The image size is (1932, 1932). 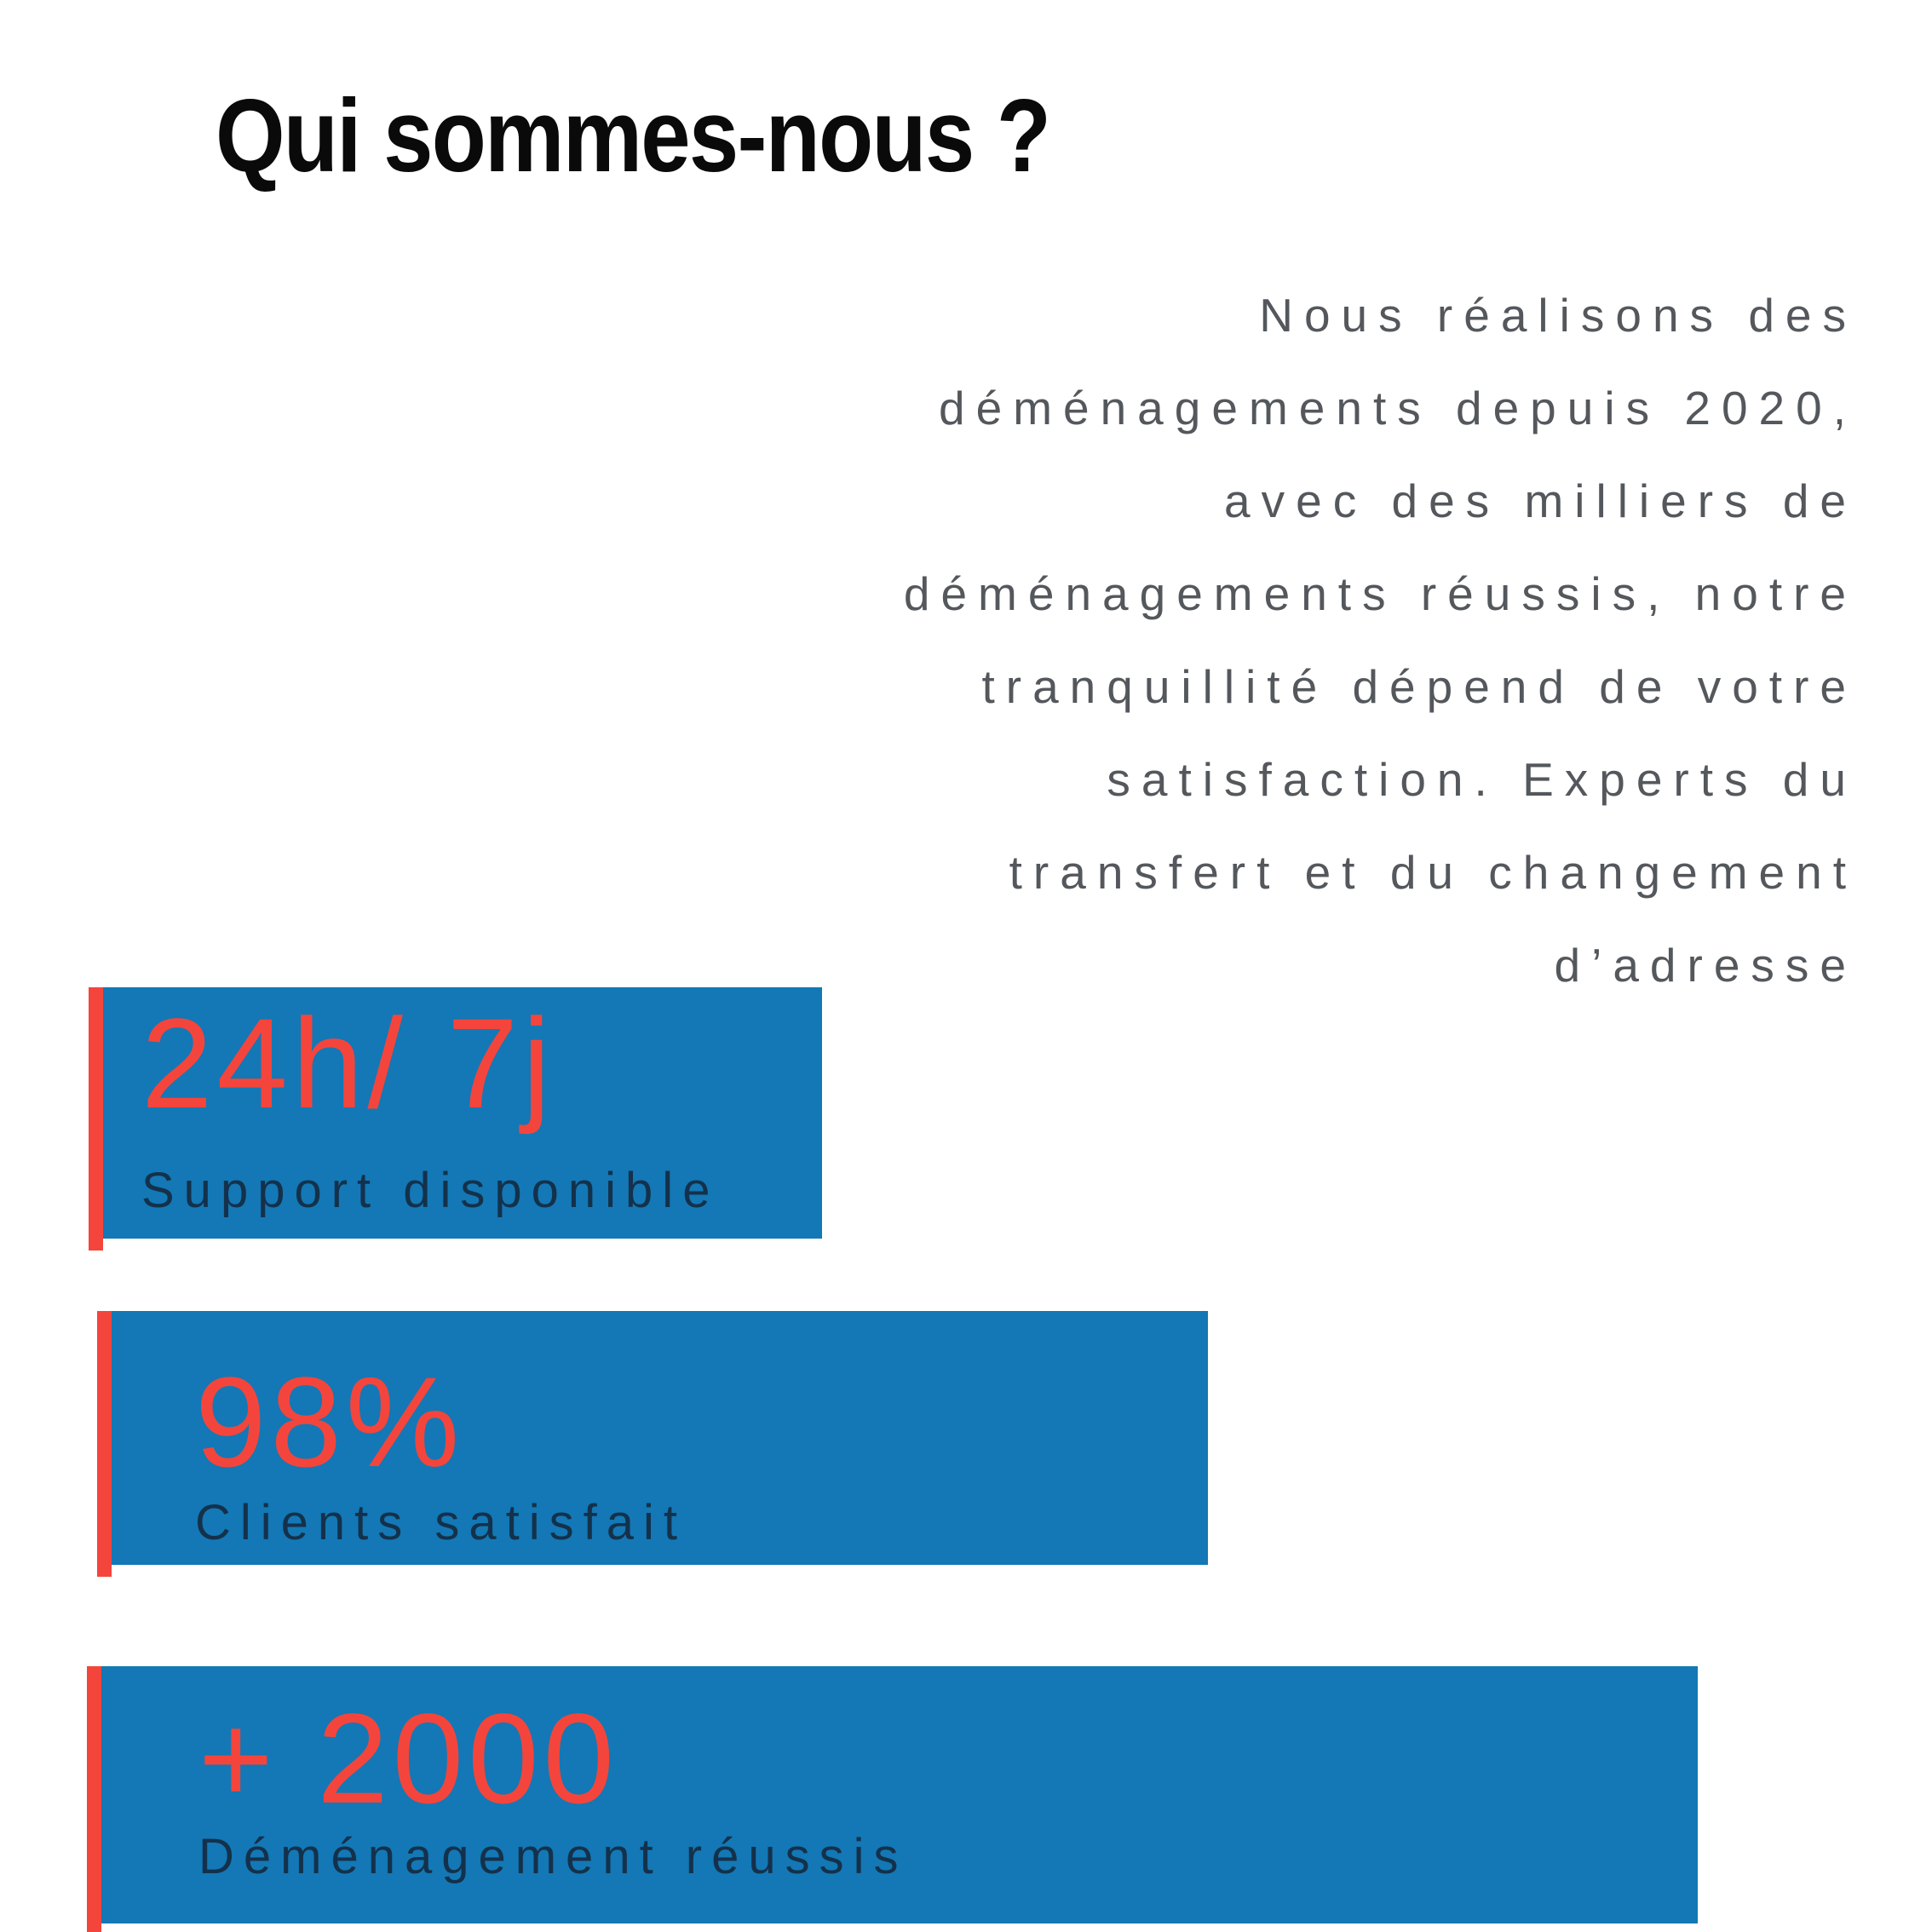 I want to click on intro-line: transfert et du changement, so click(x=1433, y=873).